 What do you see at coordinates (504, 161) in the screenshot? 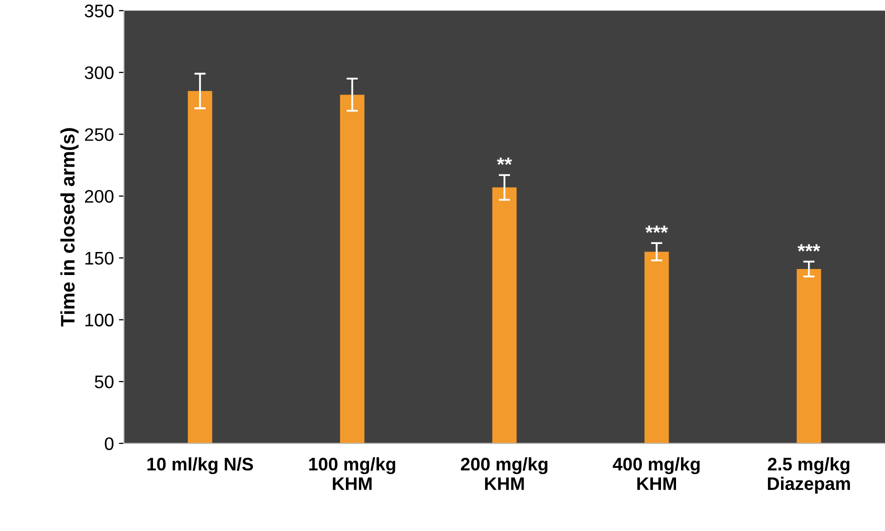
I see `annotation: **` at bounding box center [504, 161].